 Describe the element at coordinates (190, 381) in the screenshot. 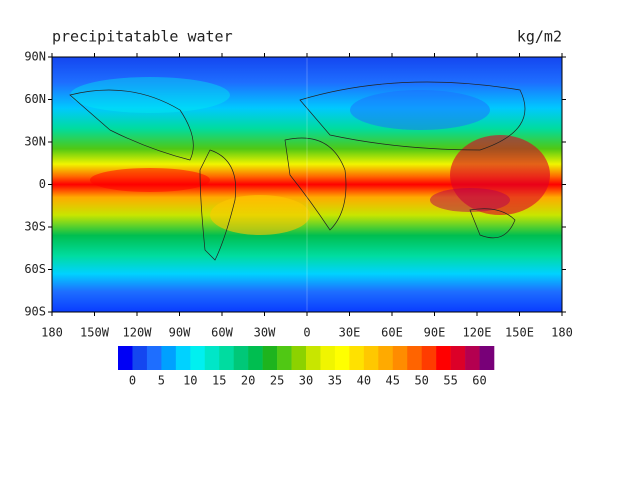

I see `colorbar-label: 10` at that location.